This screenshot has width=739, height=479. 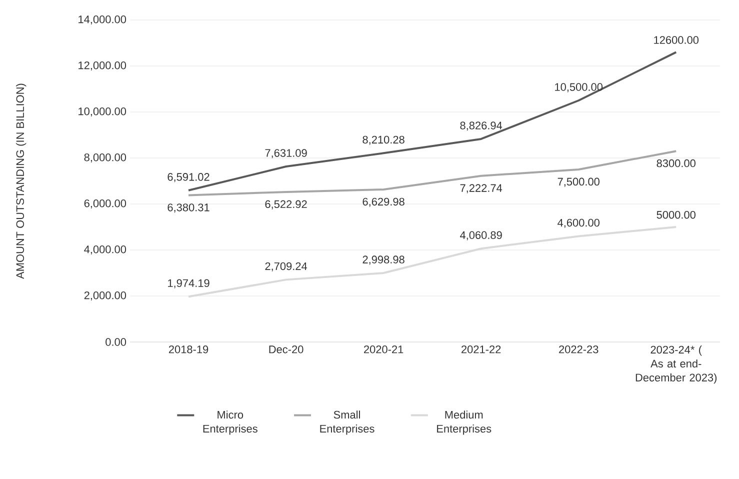 What do you see at coordinates (105, 204) in the screenshot?
I see `y-tick-label: 6,000.00` at bounding box center [105, 204].